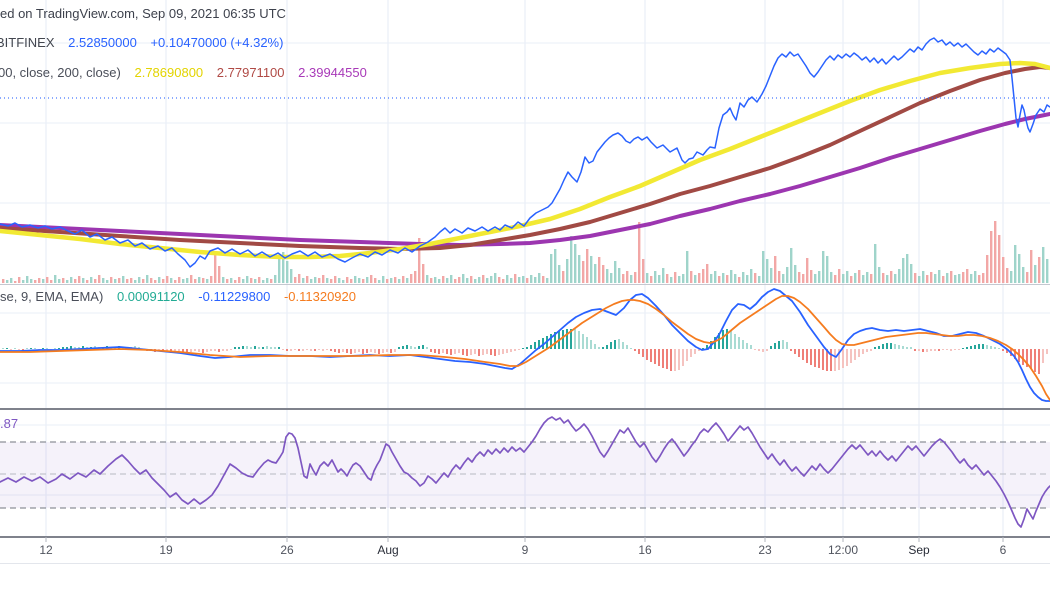 This screenshot has height=600, width=1050. Describe the element at coordinates (388, 550) in the screenshot. I see `x-axis-label: Aug` at that location.